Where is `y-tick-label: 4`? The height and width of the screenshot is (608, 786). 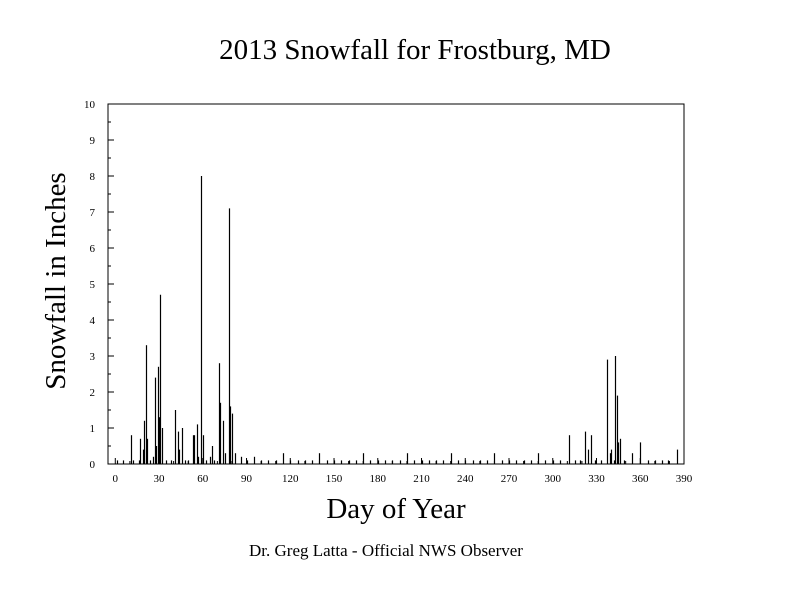
y-tick-label: 4 is located at coordinates (93, 321).